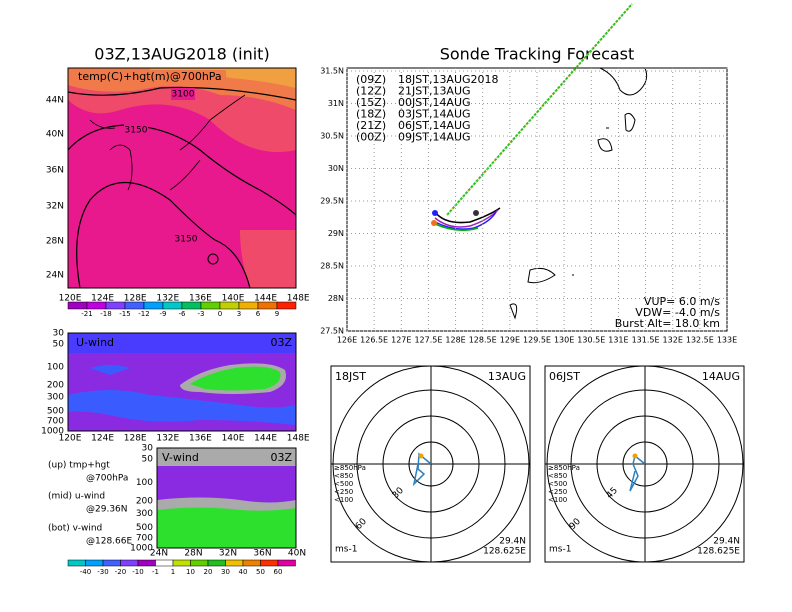 This screenshot has width=792, height=612. What do you see at coordinates (434, 137) in the screenshot?
I see `legend-time: 09JST,14AUG` at bounding box center [434, 137].